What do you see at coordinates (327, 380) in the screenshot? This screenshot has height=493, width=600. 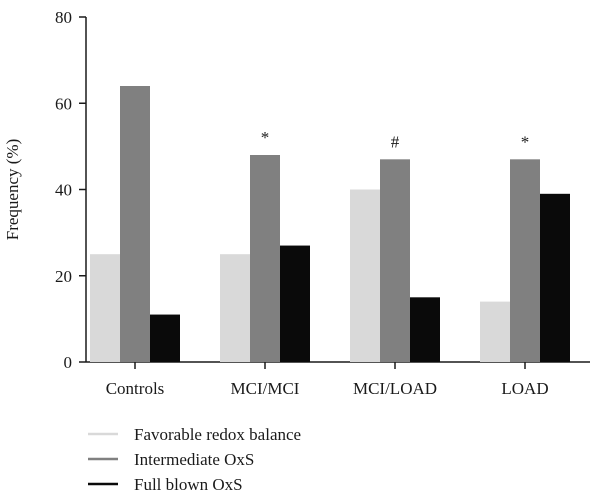 I see `x-ticks: Controls MCI/MCI MCI/LOAD LOAD` at bounding box center [327, 380].